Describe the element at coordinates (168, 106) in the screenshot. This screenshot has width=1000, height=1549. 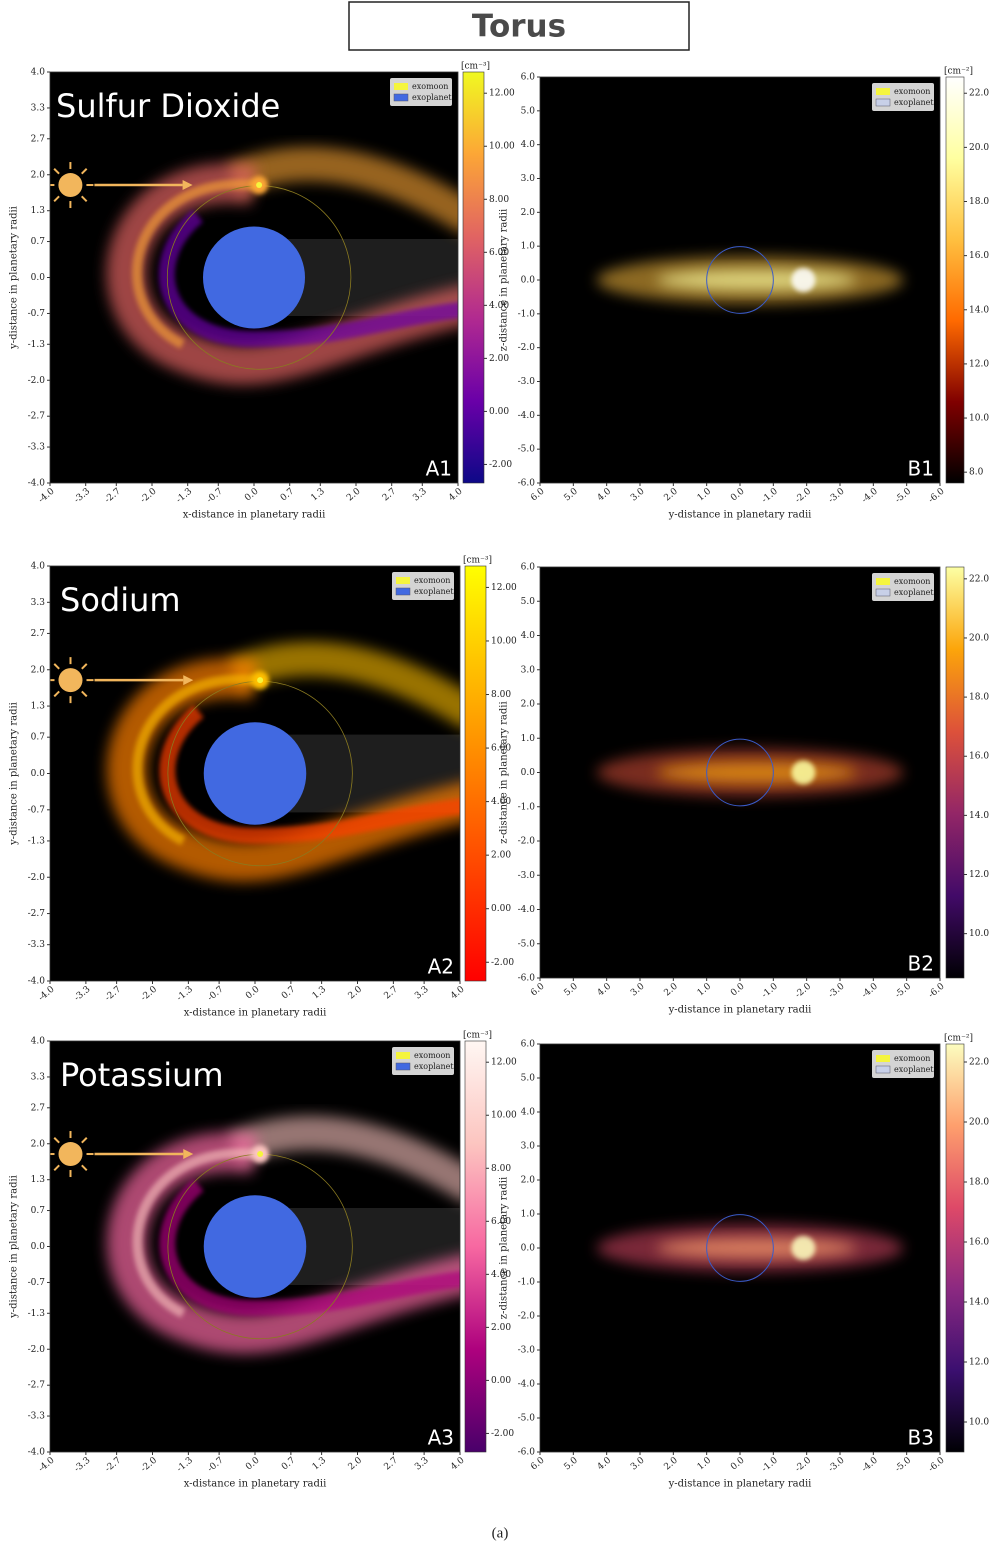
I see `species-name: Sulfur Dioxide` at that location.